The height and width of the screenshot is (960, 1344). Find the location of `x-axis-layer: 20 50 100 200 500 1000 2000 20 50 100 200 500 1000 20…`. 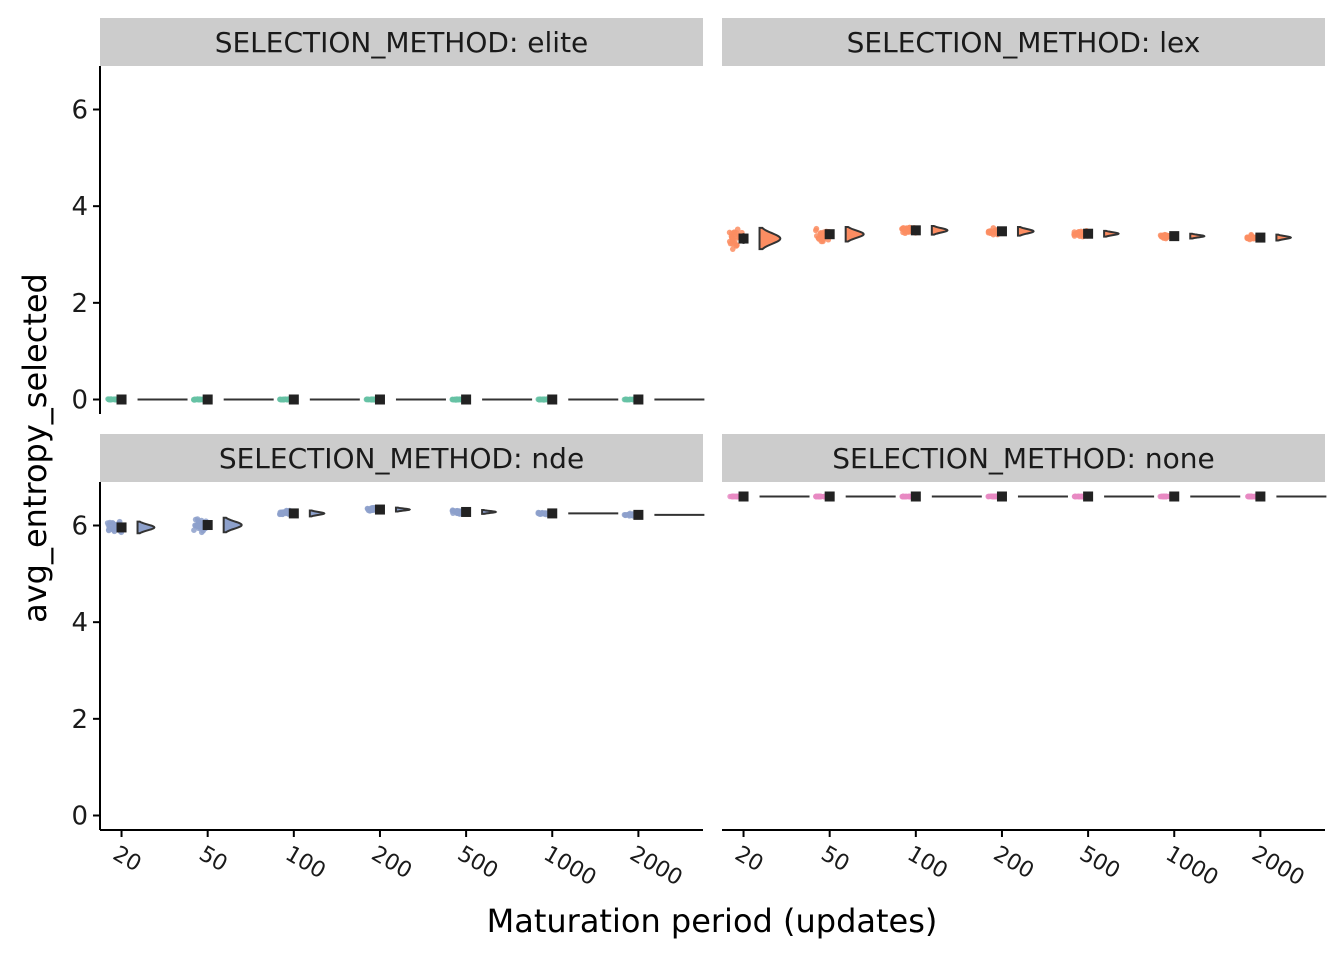

x-axis-layer: 20 50 100 200 500 1000 2000 20 50 100 200 500 1000 20… is located at coordinates (712, 860).